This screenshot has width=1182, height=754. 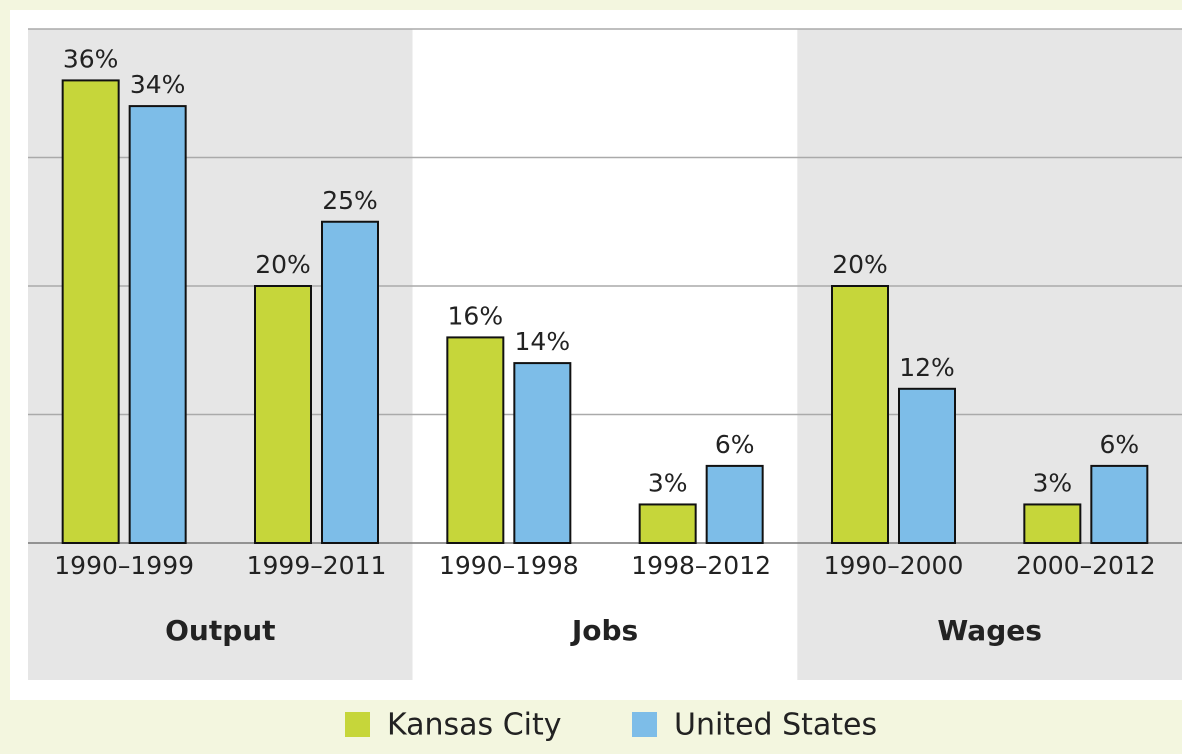 What do you see at coordinates (317, 565) in the screenshot?
I see `x-tick-label: 1999–2011` at bounding box center [317, 565].